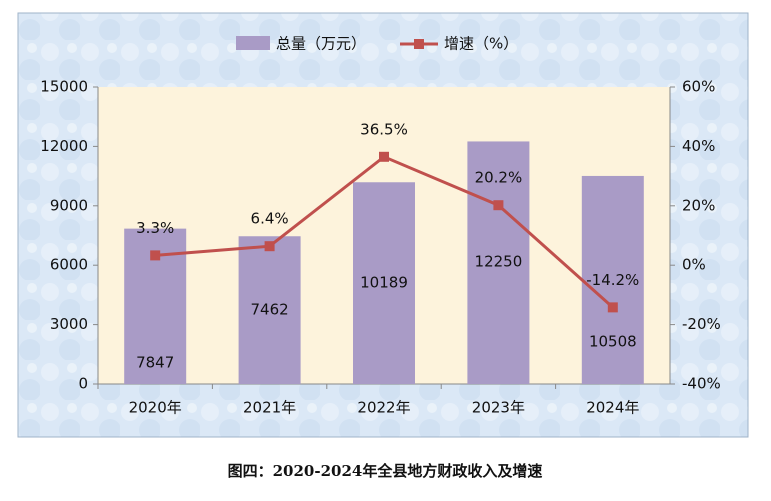 The width and height of the screenshot is (771, 501). I want to click on growth-label: -14.2%, so click(612, 280).